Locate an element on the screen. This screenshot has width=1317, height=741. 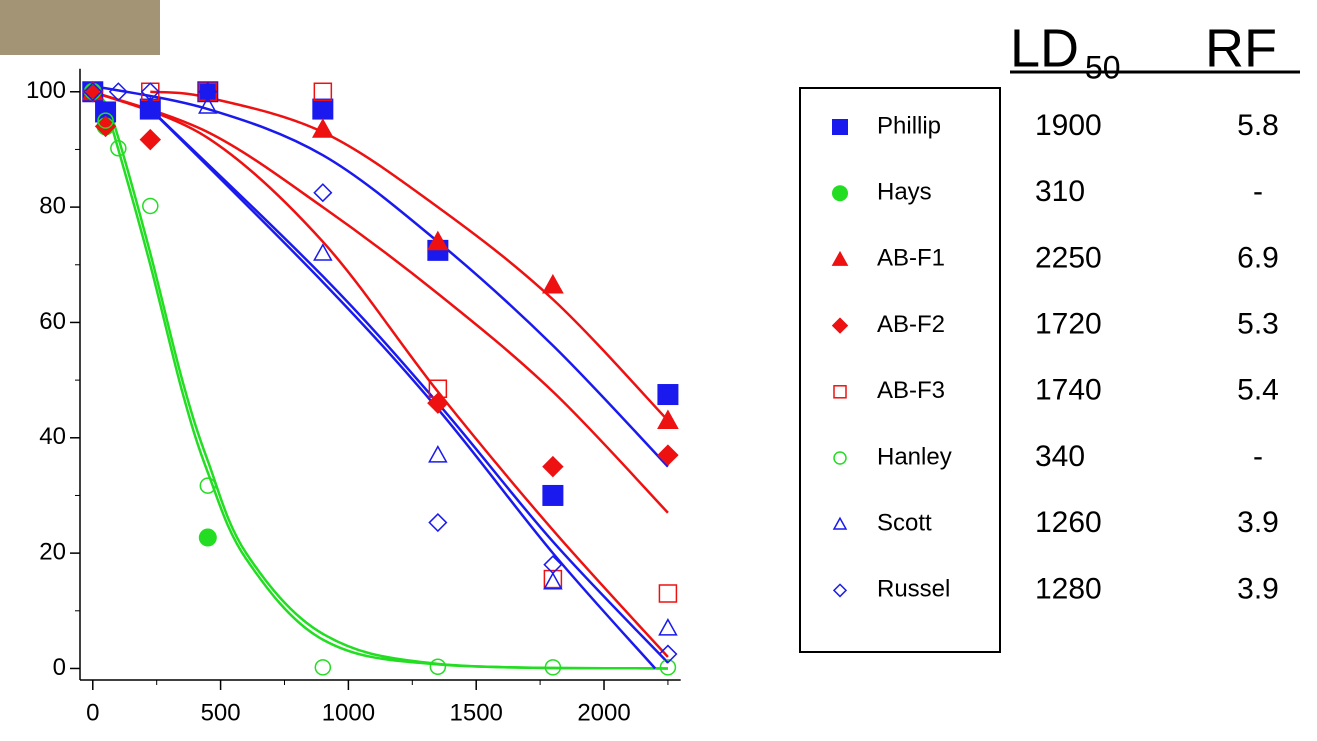
photo-fragment is located at coordinates (80, 27).